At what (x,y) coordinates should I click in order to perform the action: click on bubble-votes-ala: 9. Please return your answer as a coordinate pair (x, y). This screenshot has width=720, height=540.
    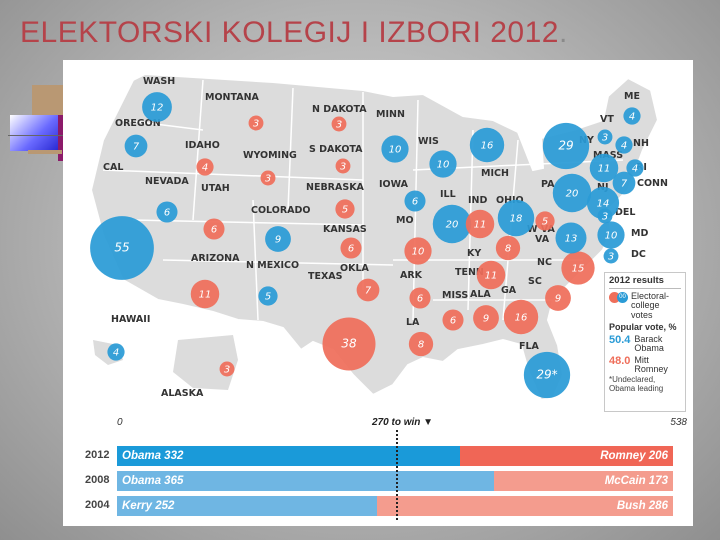
    Looking at the image, I should click on (486, 319).